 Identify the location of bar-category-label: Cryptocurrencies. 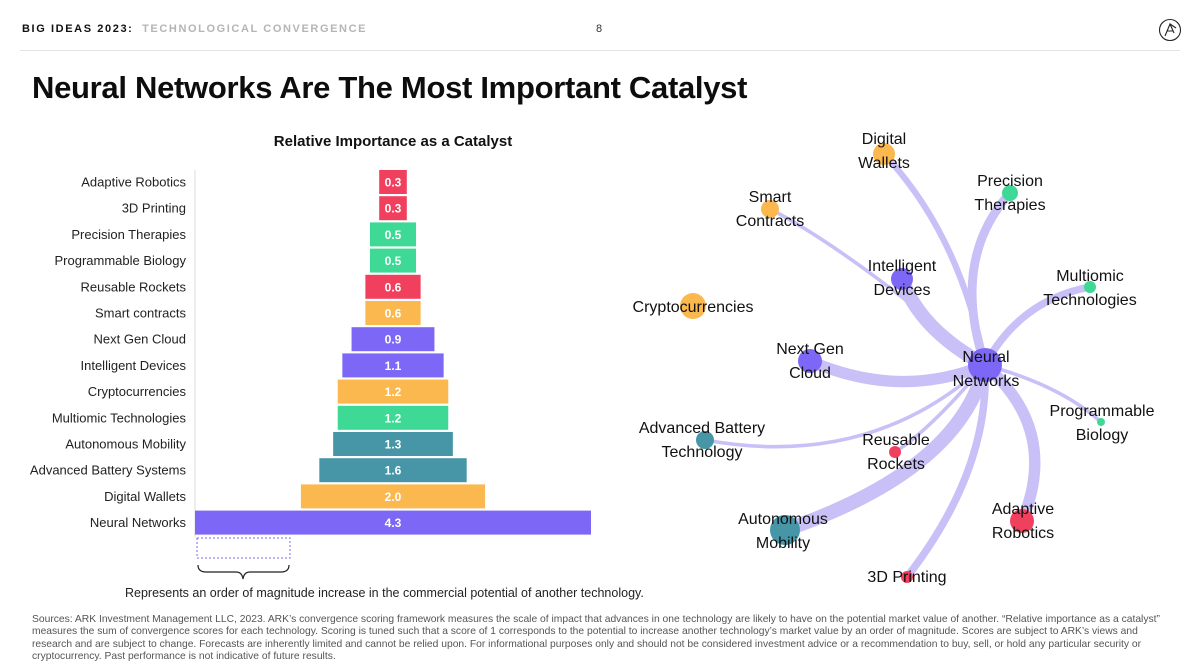
(137, 391).